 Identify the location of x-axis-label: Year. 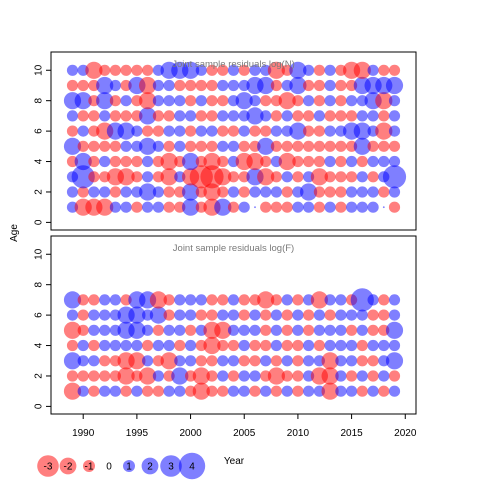
(234, 461).